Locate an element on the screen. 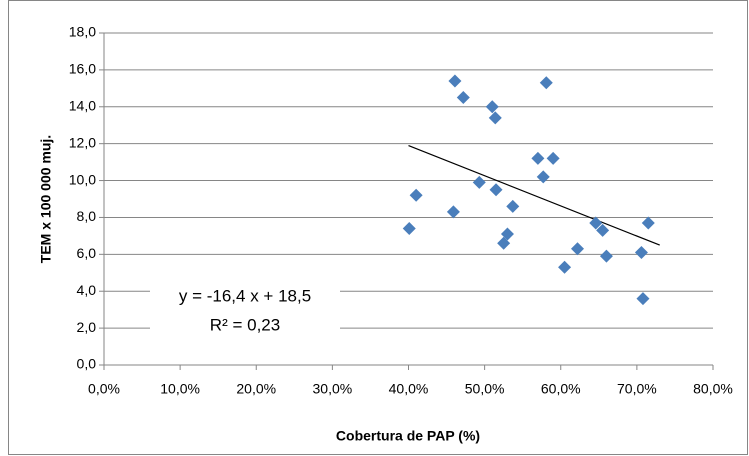 Image resolution: width=749 pixels, height=456 pixels. x-tick-label: 30,0% is located at coordinates (333, 389).